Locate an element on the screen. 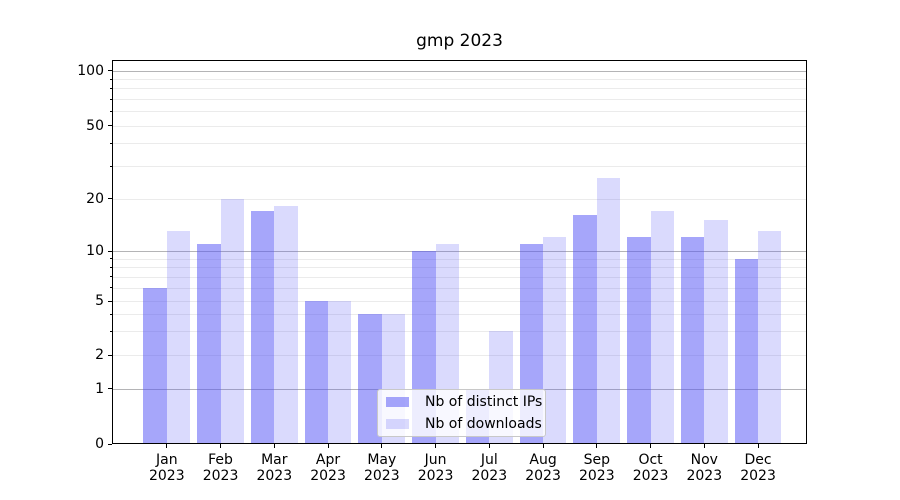 Image resolution: width=900 pixels, height=500 pixels. bar-downloads-nov is located at coordinates (716, 331).